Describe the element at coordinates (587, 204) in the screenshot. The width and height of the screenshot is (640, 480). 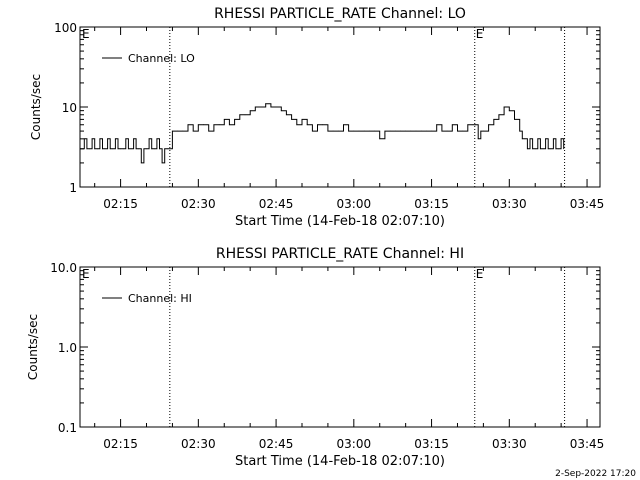
I see `x-tick-label: 03:45` at that location.